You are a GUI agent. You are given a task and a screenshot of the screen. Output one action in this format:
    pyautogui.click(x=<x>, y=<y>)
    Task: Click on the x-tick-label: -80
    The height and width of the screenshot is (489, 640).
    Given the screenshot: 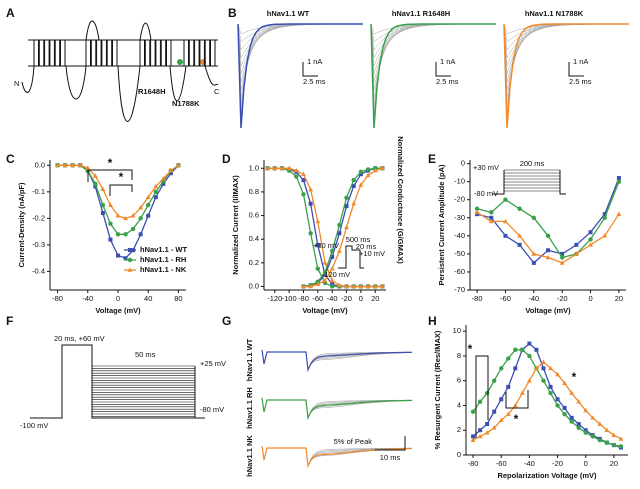 What is the action you would take?
    pyautogui.click(x=473, y=463)
    